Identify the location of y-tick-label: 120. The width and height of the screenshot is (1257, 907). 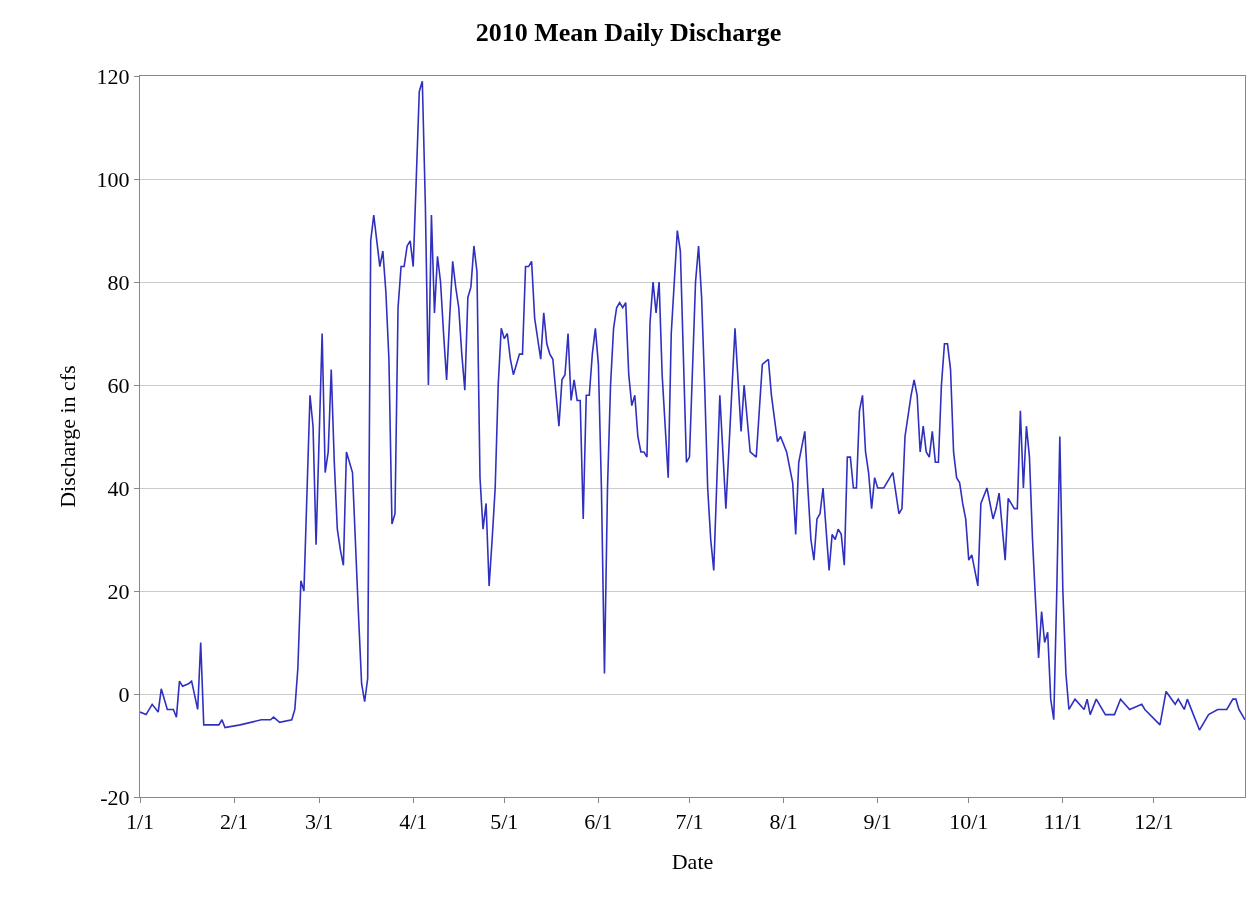
(113, 76).